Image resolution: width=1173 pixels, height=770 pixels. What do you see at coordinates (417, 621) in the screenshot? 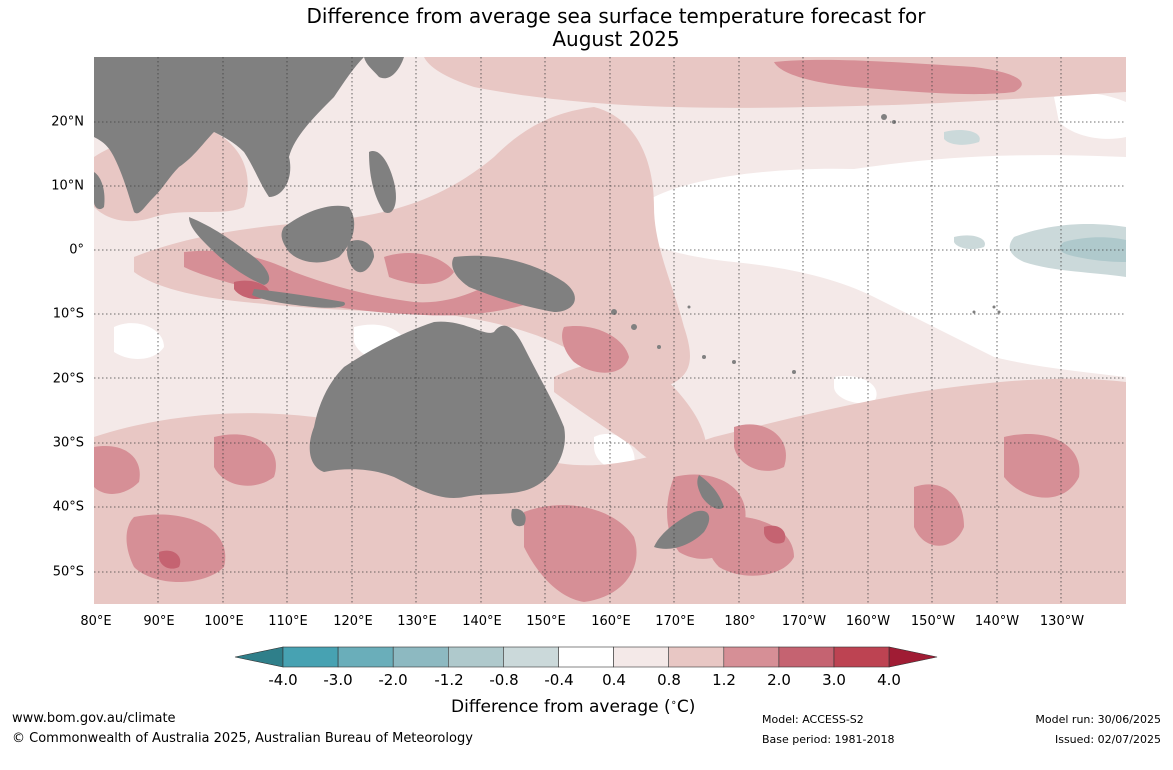
I see `lon-label-130e: 130°E` at bounding box center [417, 621].